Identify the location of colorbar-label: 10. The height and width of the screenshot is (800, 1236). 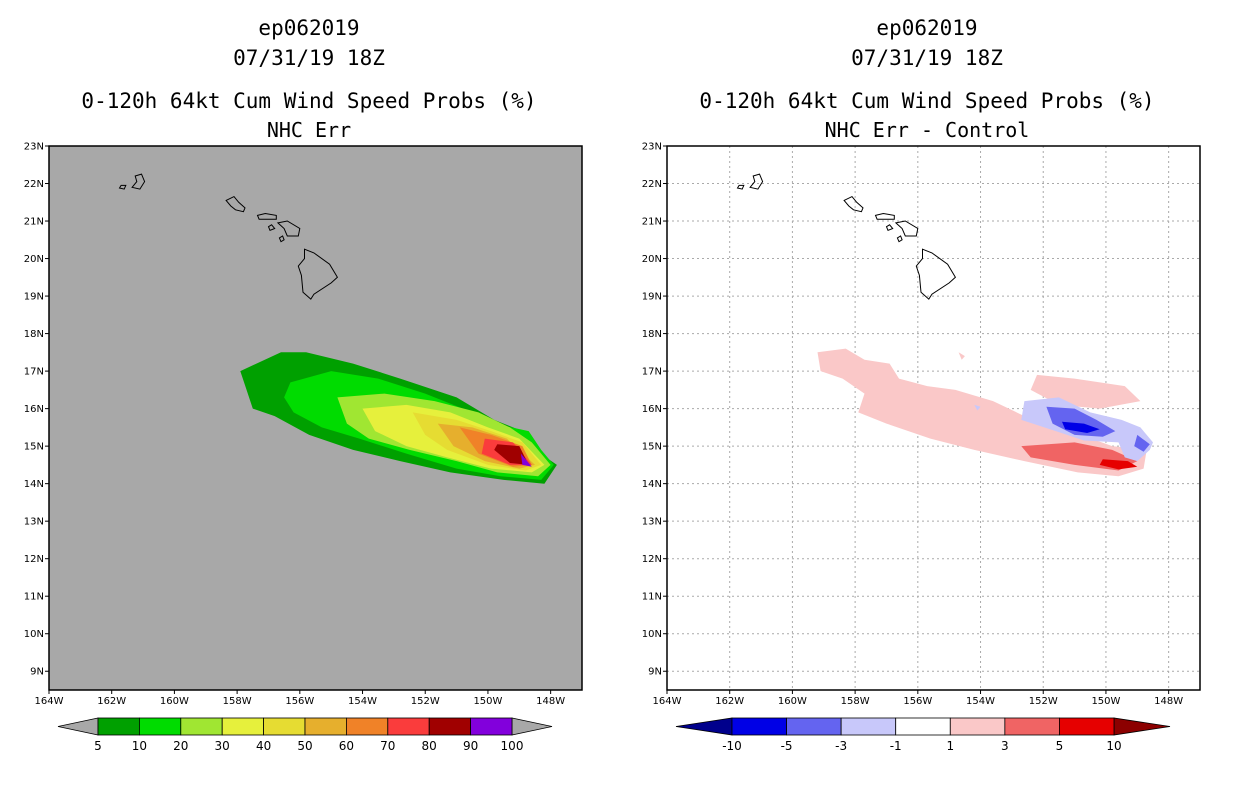
(1113, 746).